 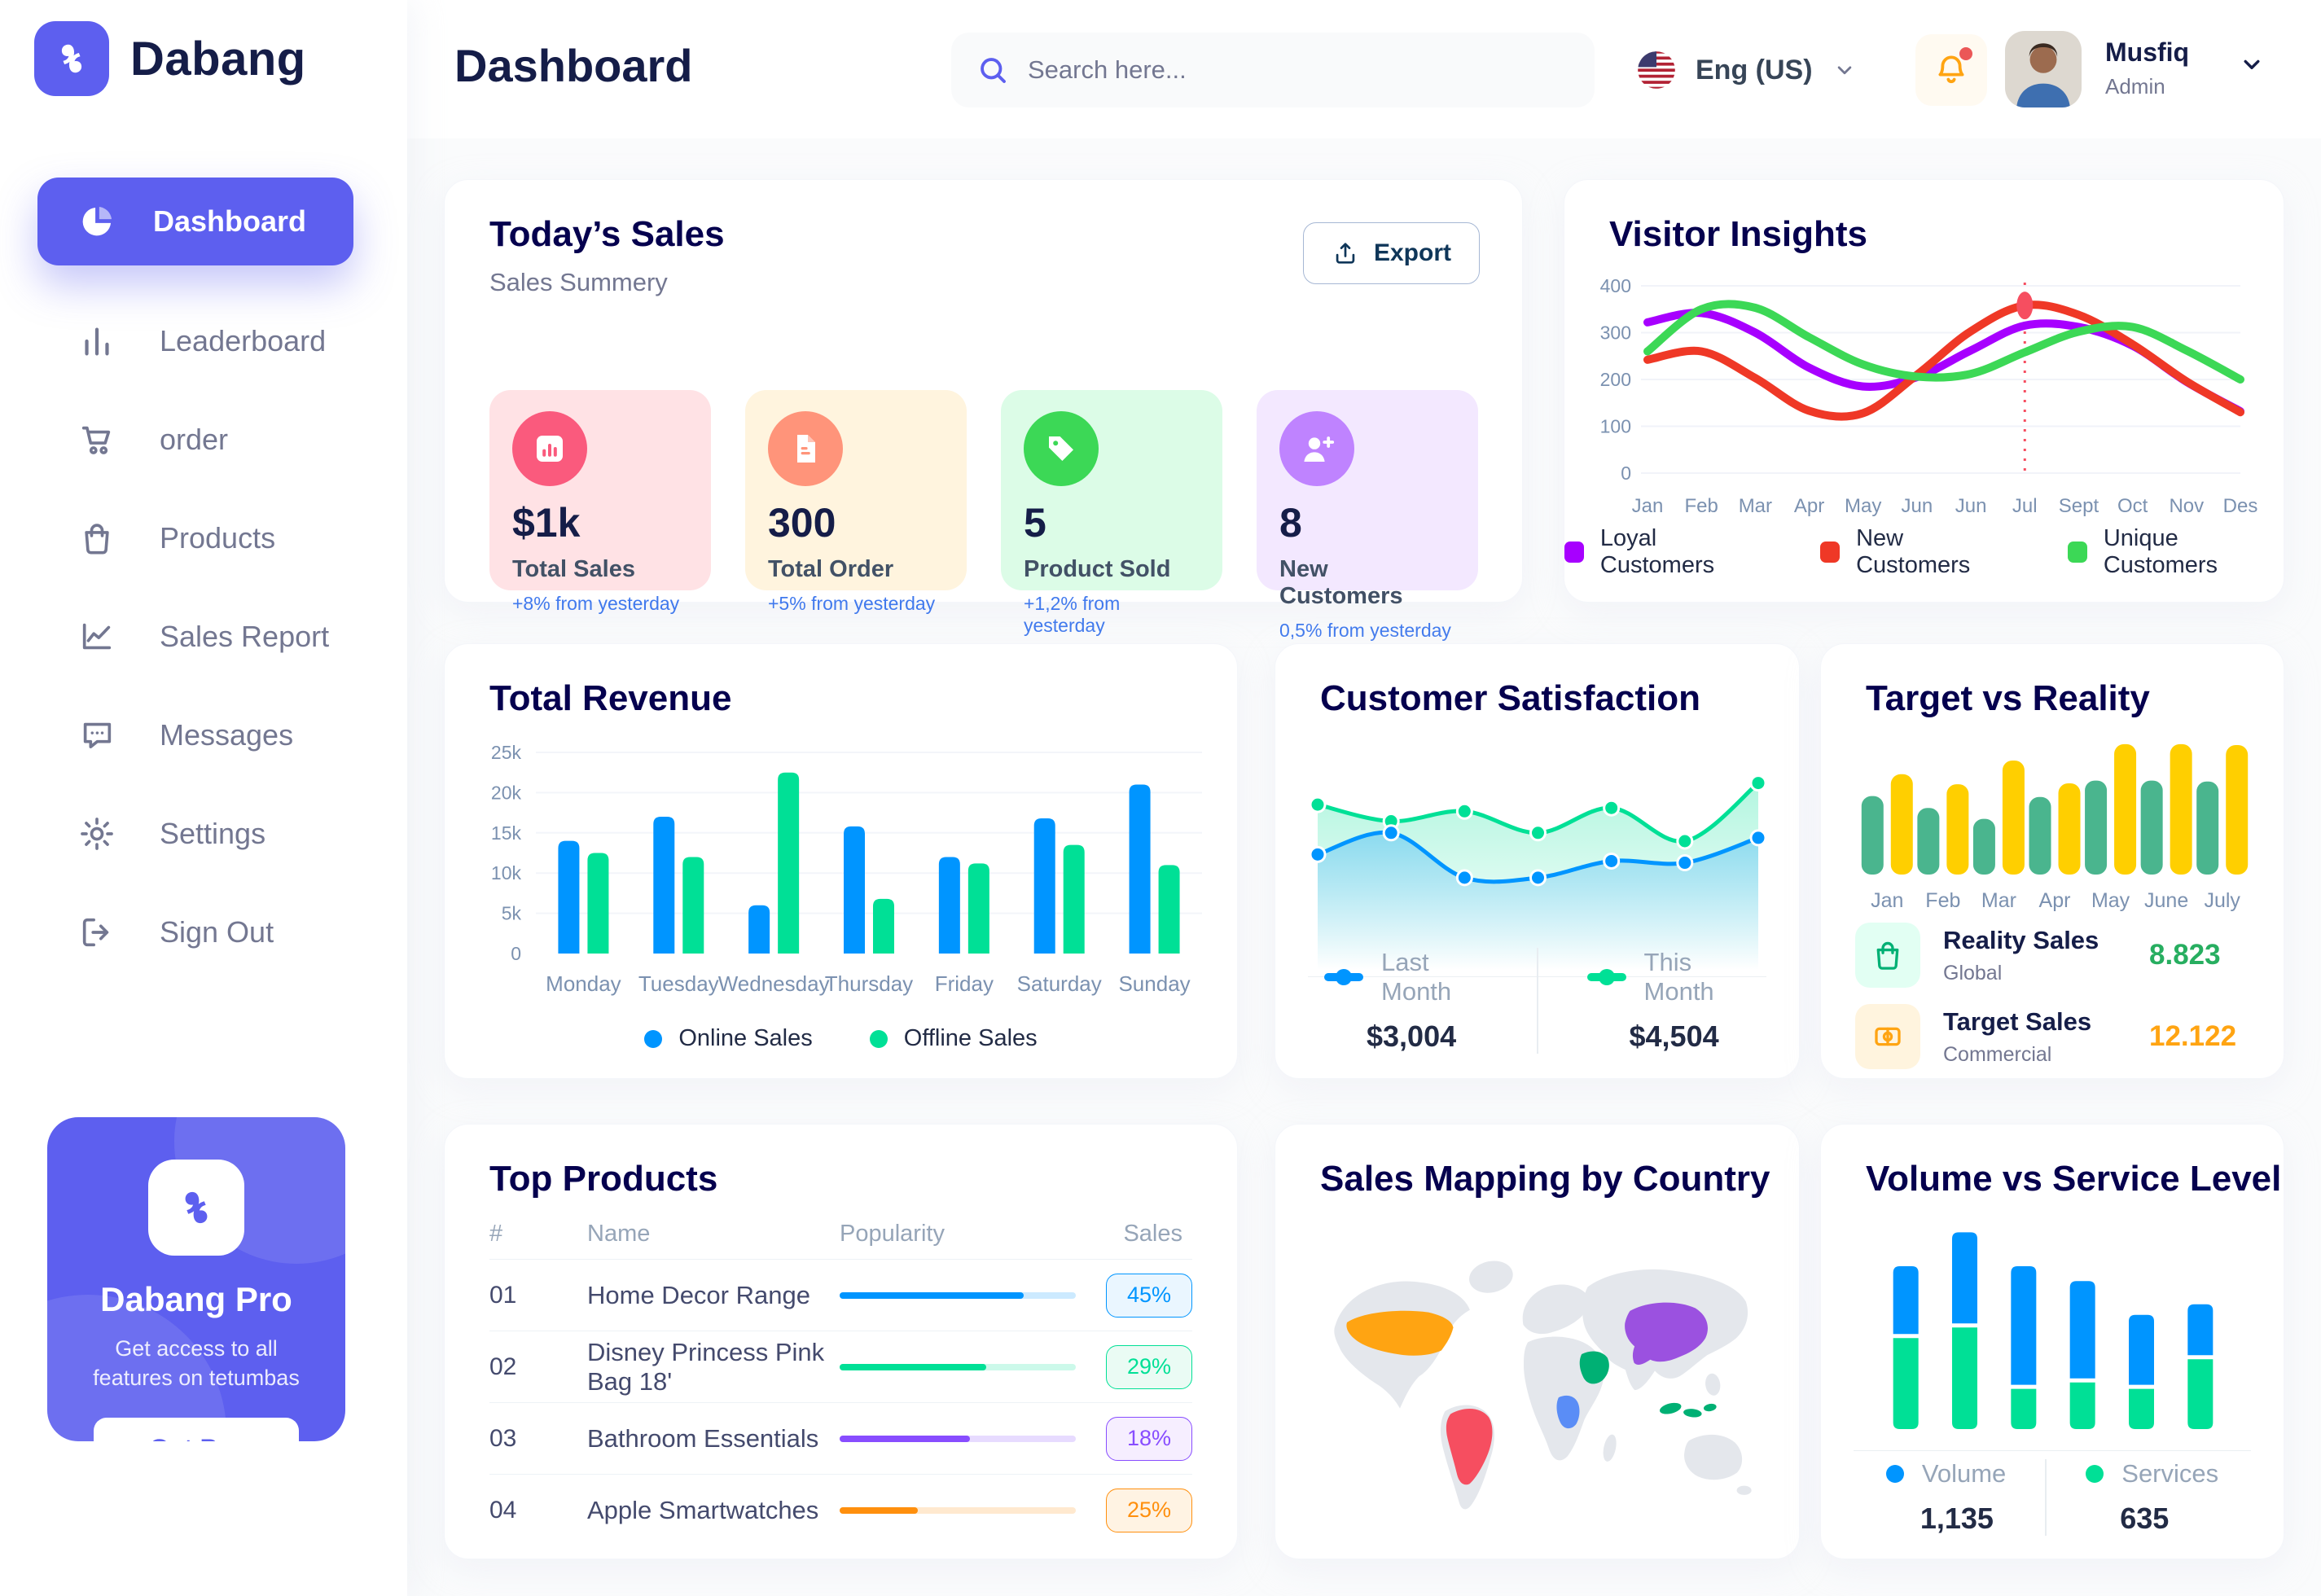 I want to click on card-value: 300, so click(x=802, y=523).